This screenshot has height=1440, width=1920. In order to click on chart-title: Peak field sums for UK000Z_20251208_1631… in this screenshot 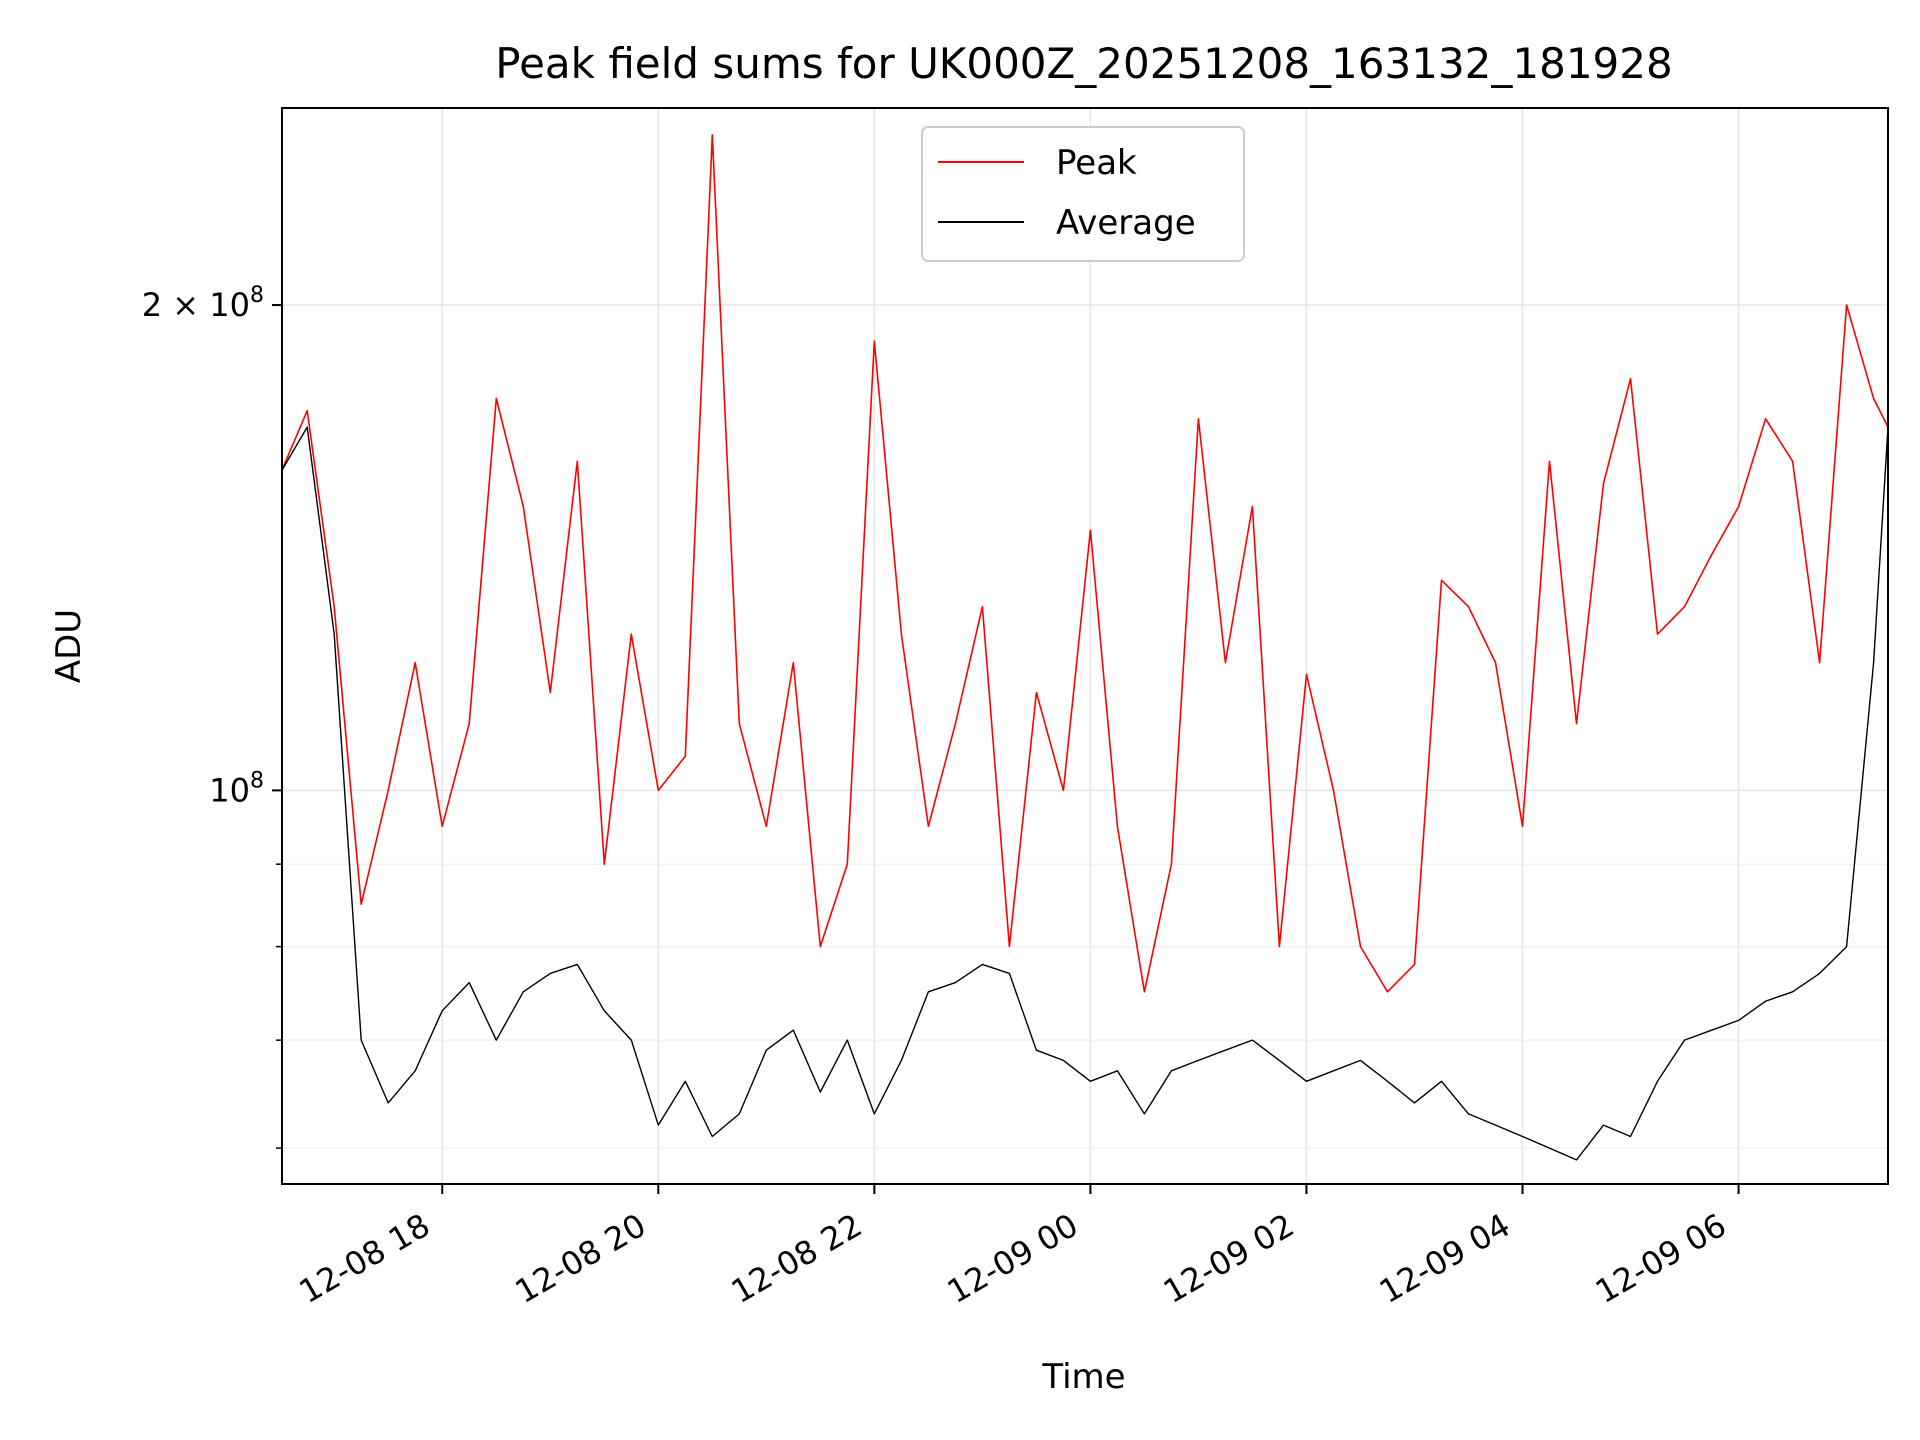, I will do `click(1083, 63)`.